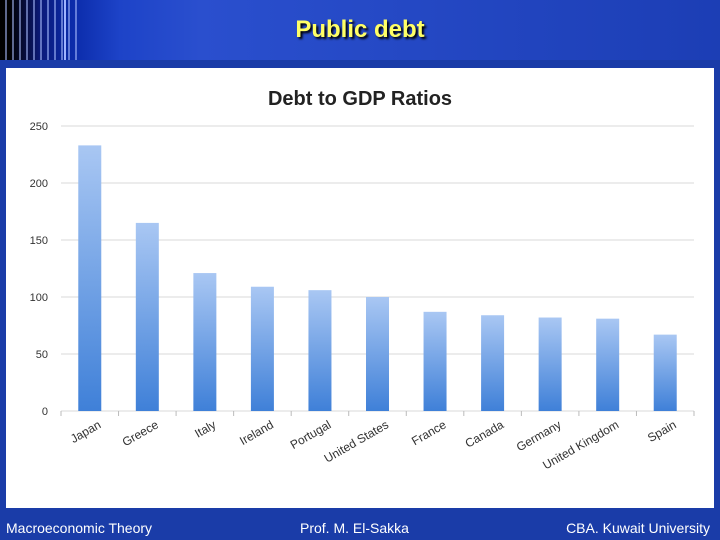  What do you see at coordinates (539, 435) in the screenshot?
I see `x-category-label: Germany` at bounding box center [539, 435].